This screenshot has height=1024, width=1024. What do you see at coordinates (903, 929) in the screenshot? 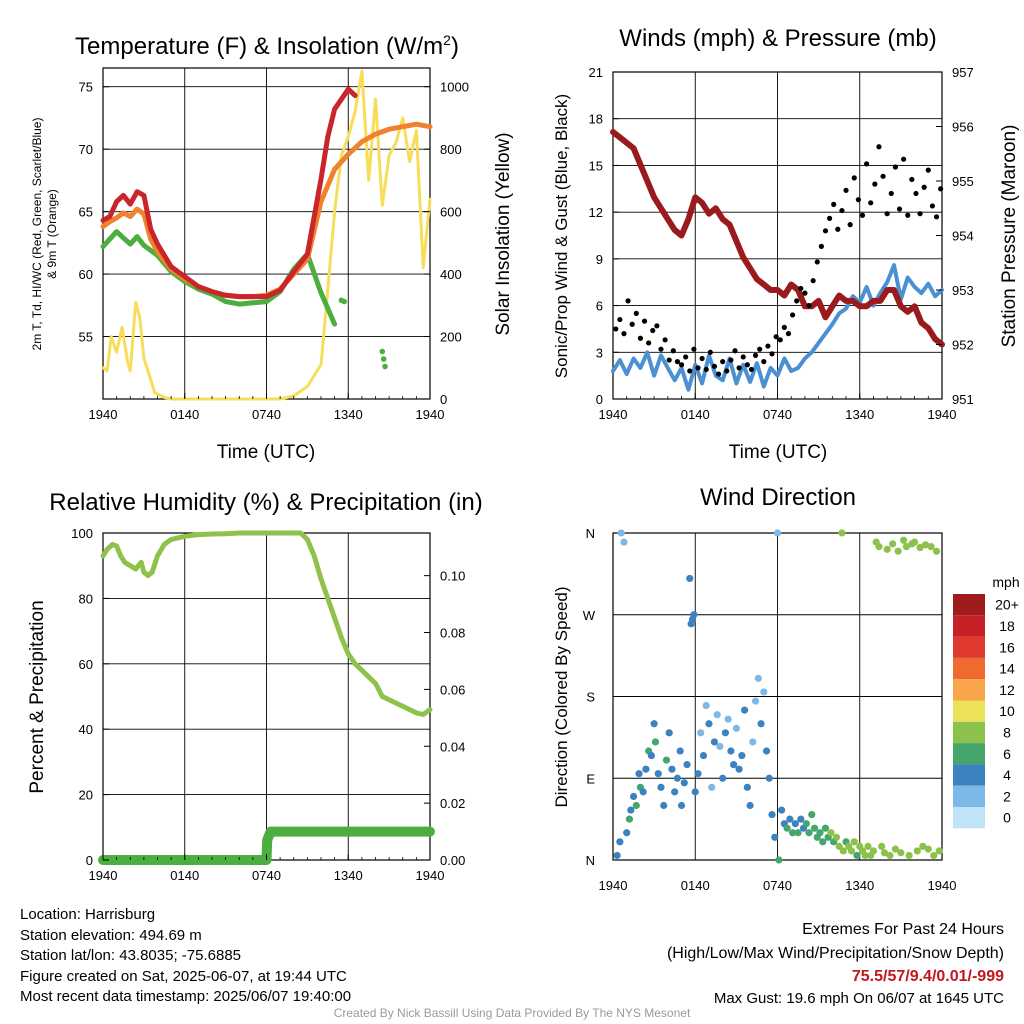
I see `extremes-title: Extremes For Past 24 Hours` at bounding box center [903, 929].